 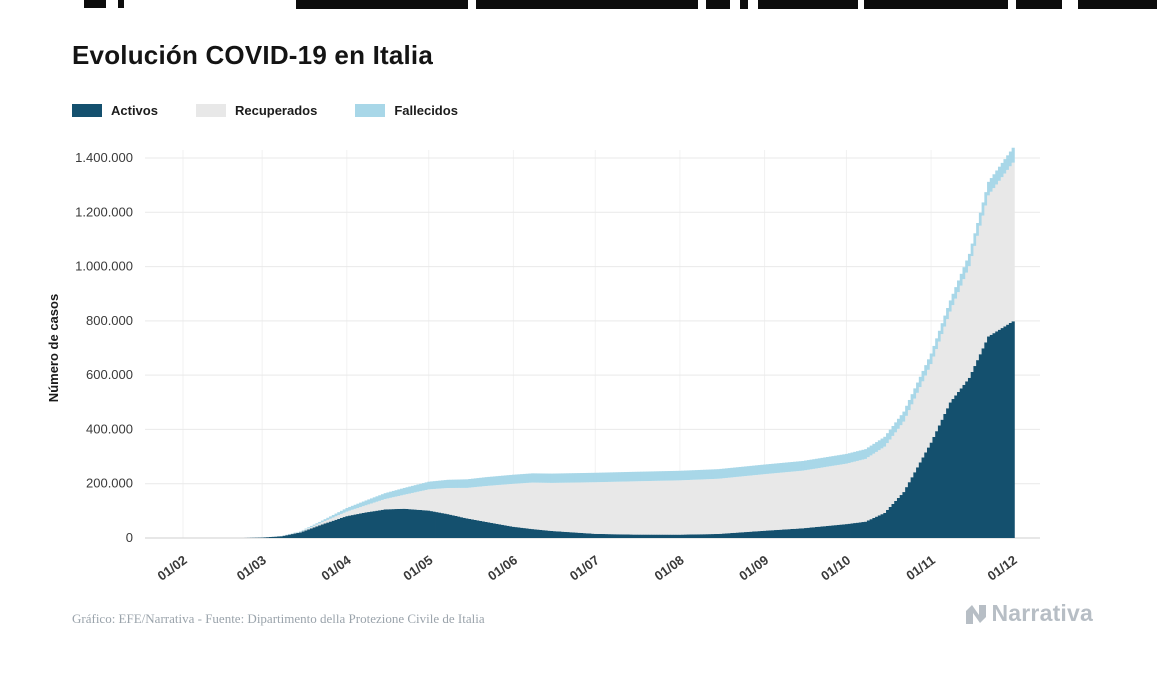 I want to click on legend-label-activos: Activos, so click(x=134, y=110).